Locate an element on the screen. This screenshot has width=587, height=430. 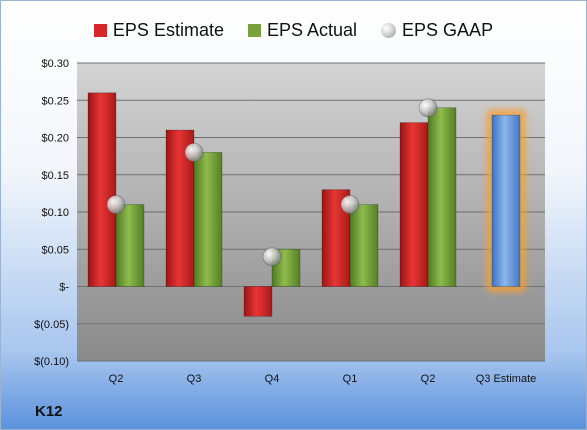
legend-label-actual: EPS Actual is located at coordinates (312, 29).